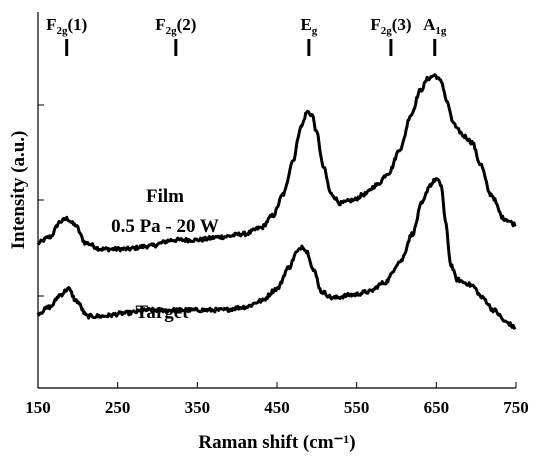  Describe the element at coordinates (198, 407) in the screenshot. I see `x-tick-label: 350` at that location.